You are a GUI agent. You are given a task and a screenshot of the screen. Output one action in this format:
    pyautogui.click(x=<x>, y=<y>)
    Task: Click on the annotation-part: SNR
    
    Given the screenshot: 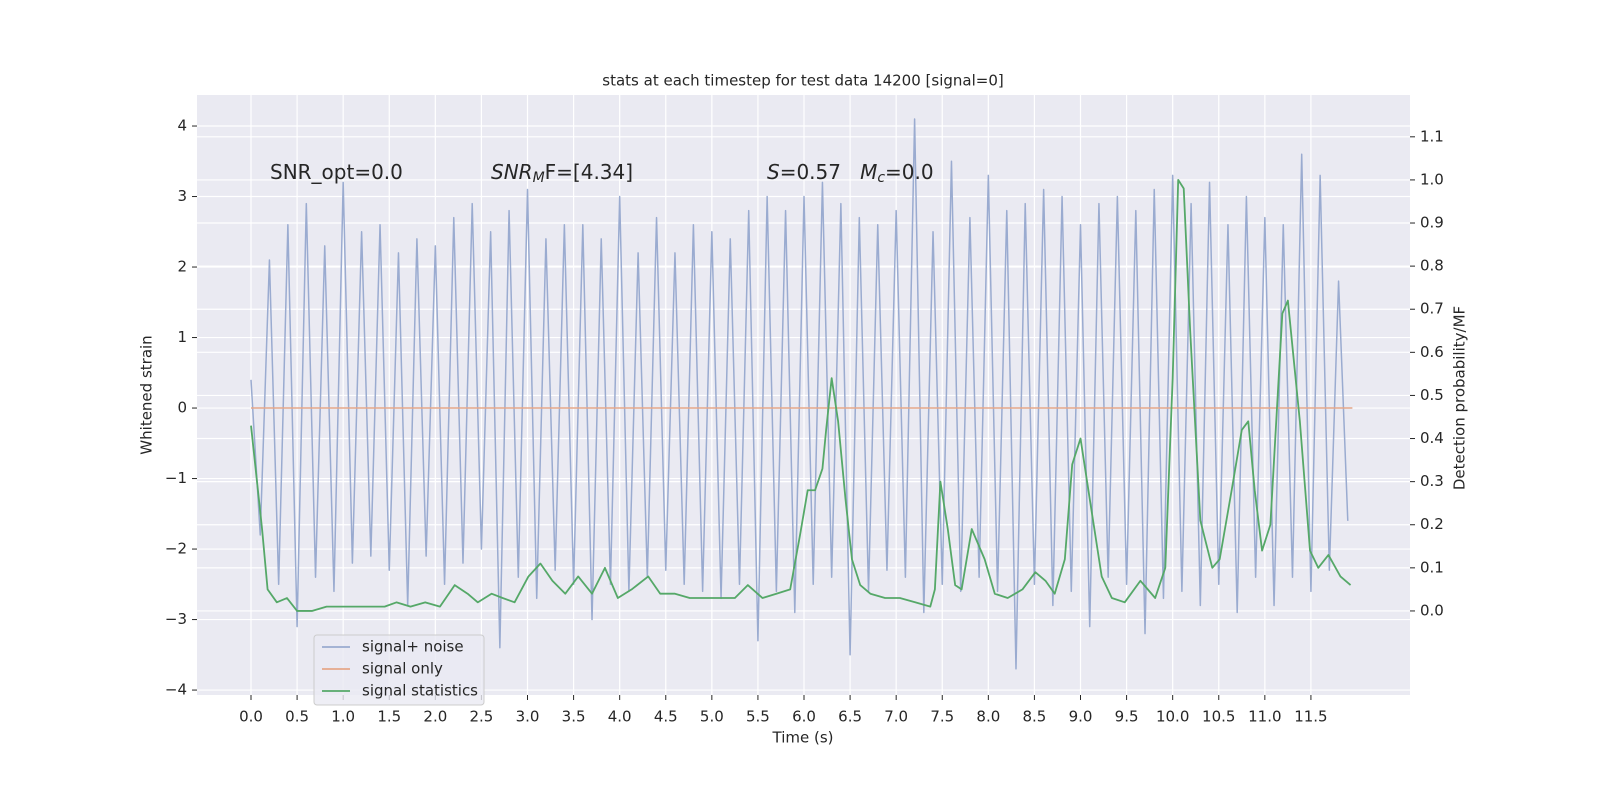 What is the action you would take?
    pyautogui.click(x=512, y=172)
    